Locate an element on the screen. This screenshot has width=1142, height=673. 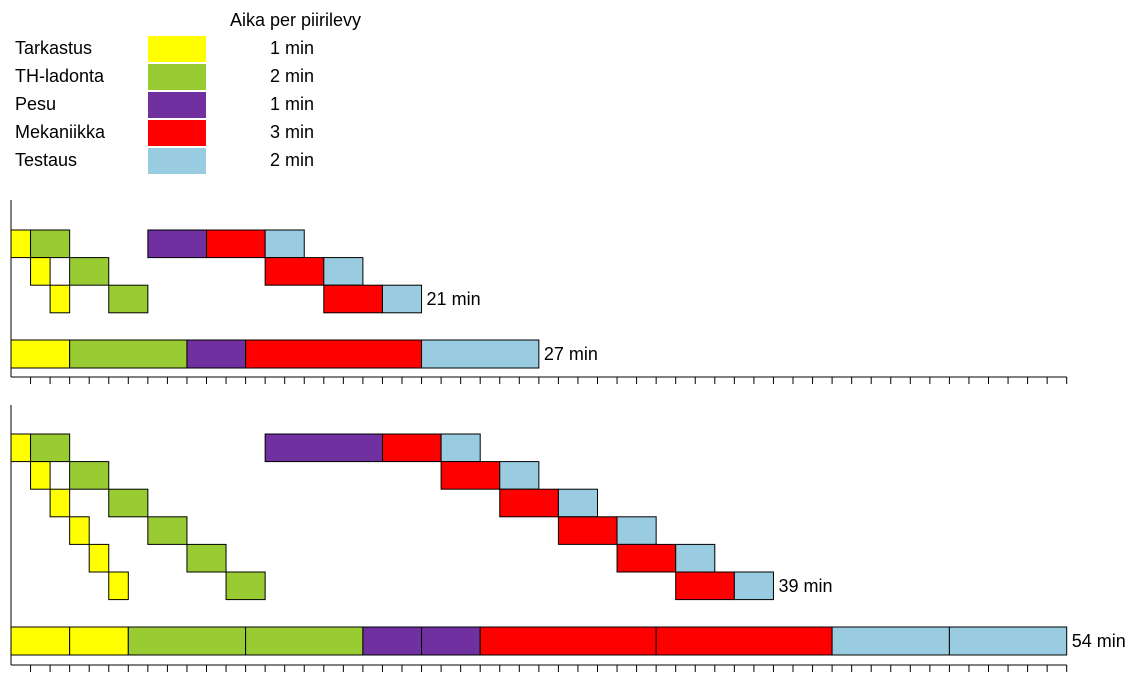
legend-item-tarkastus: Tarkastus 1 min is located at coordinates (185, 50).